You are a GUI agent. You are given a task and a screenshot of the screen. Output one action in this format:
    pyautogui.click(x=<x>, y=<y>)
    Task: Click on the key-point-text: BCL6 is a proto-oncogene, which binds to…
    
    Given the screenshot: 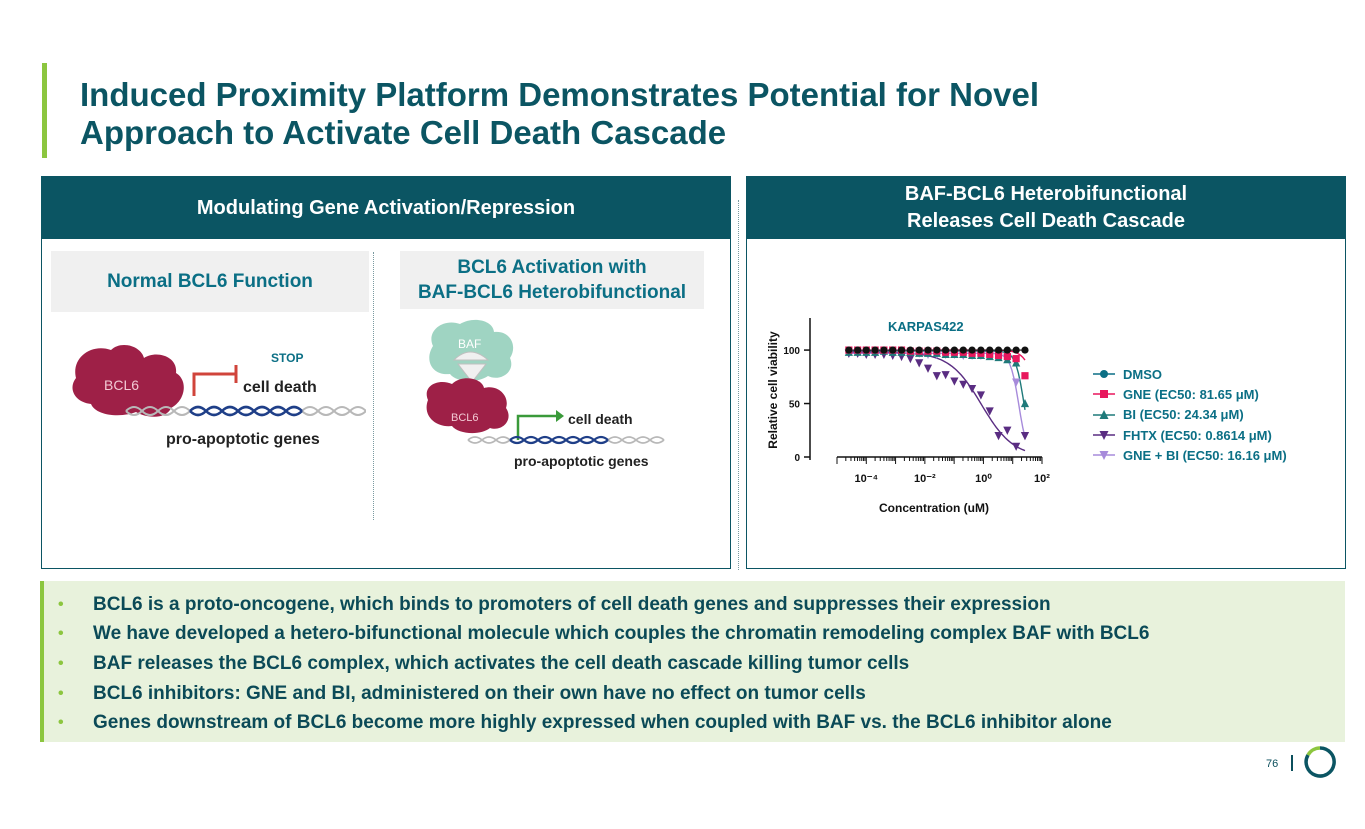 What is the action you would take?
    pyautogui.click(x=572, y=604)
    